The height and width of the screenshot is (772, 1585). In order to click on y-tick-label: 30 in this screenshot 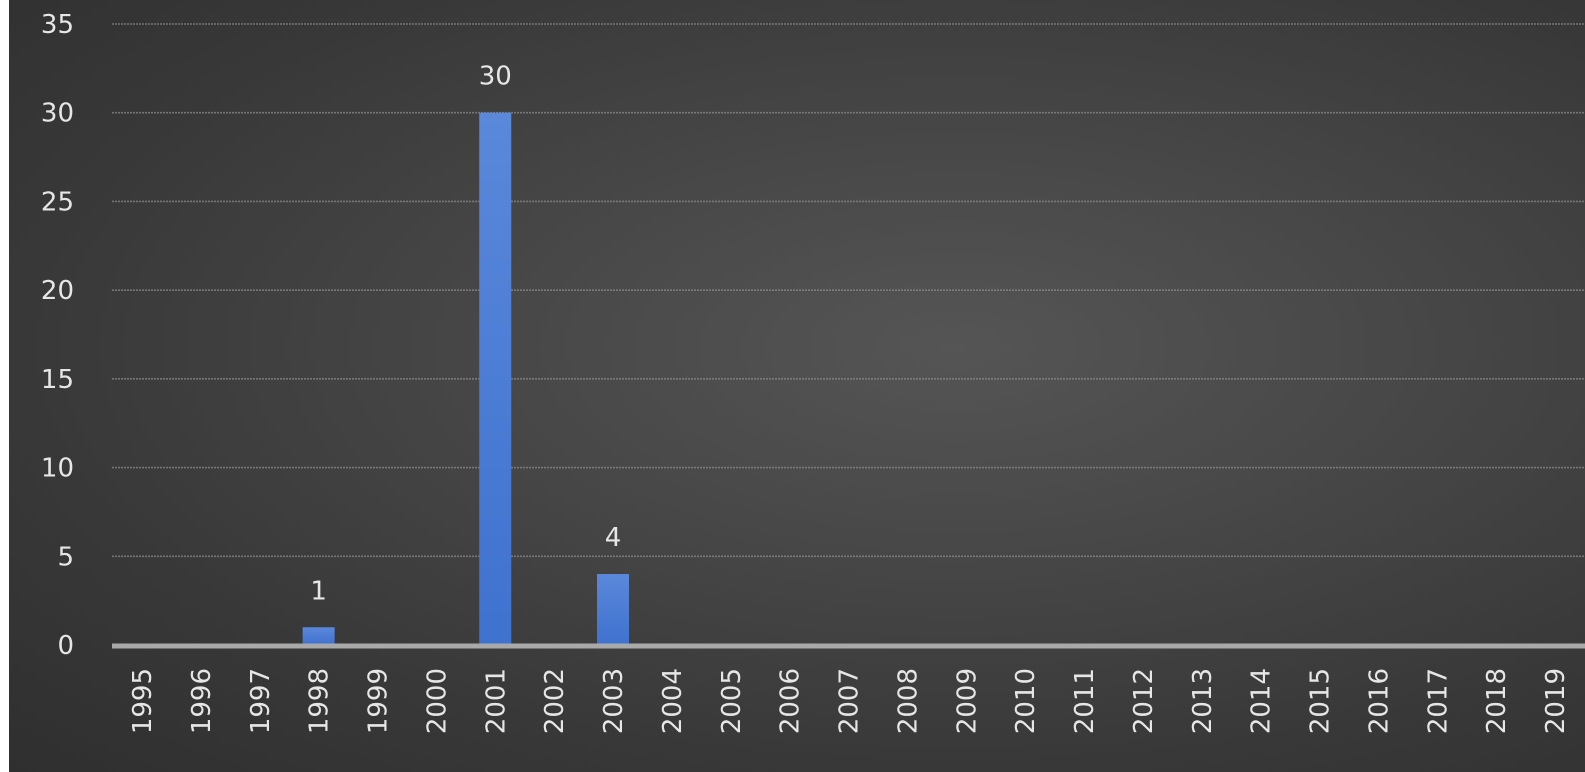, I will do `click(57, 114)`.